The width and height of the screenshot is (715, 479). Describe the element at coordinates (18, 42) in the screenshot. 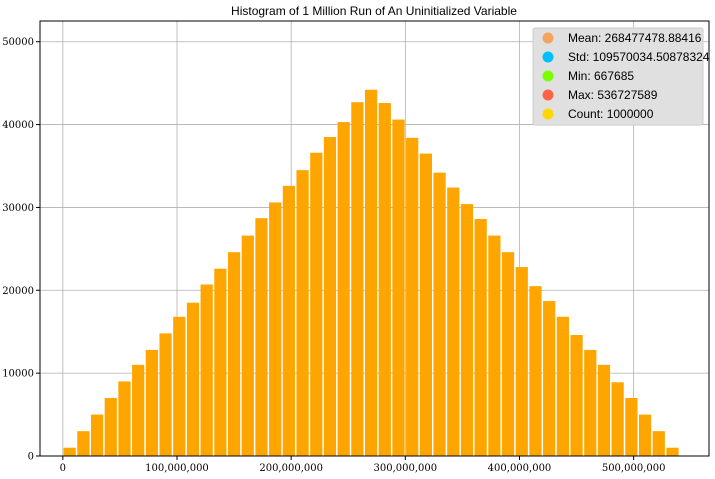

I see `y-tick-label: 50000` at that location.